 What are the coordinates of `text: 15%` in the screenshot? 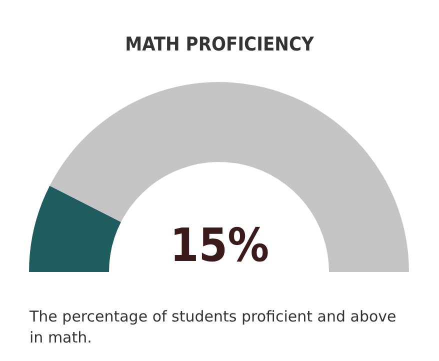 It's located at (220, 245).